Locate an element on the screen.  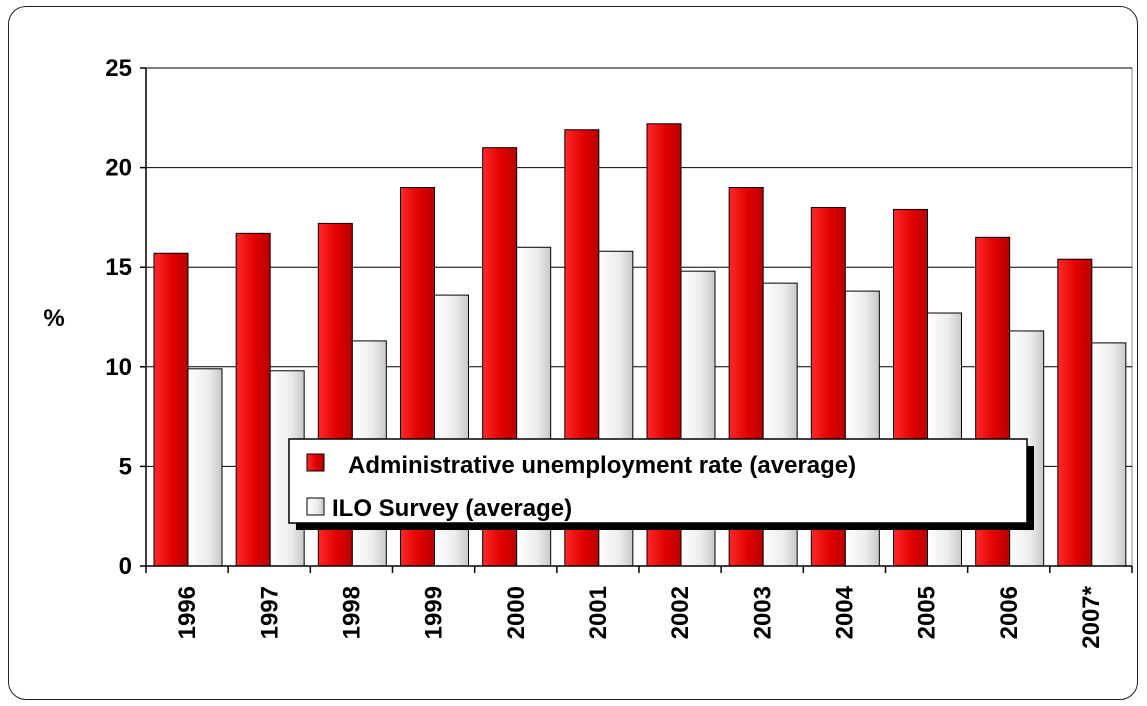
bar-administrative-1996 is located at coordinates (171, 409).